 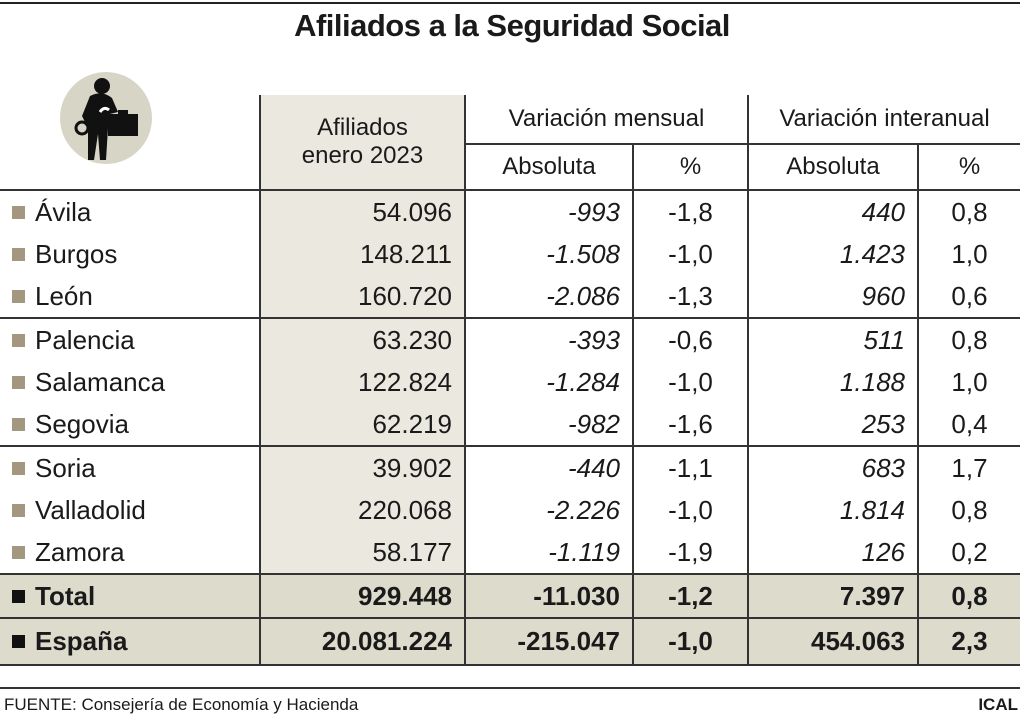 I want to click on table-row: Soria 39.902 -440 -1,1 683 1,7, so click(x=510, y=467).